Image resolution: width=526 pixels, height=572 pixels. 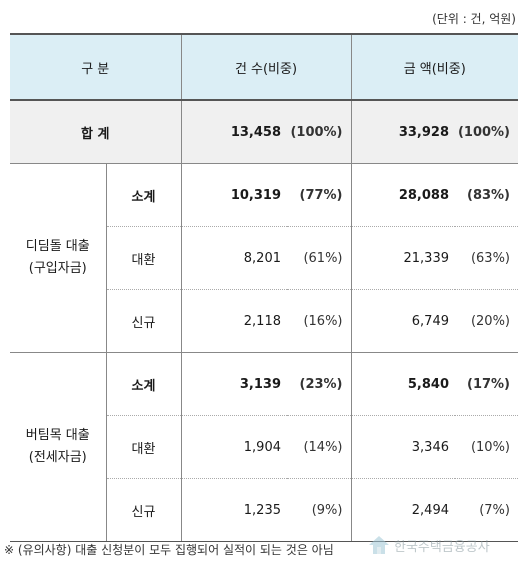 What do you see at coordinates (486, 195) in the screenshot?
I see `row-amount-pct: (83%)` at bounding box center [486, 195].